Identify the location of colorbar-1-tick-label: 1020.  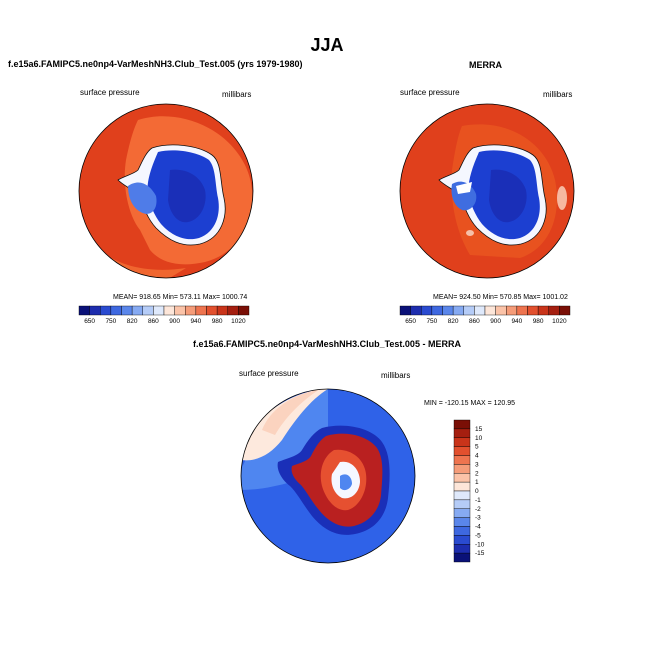
(238, 321).